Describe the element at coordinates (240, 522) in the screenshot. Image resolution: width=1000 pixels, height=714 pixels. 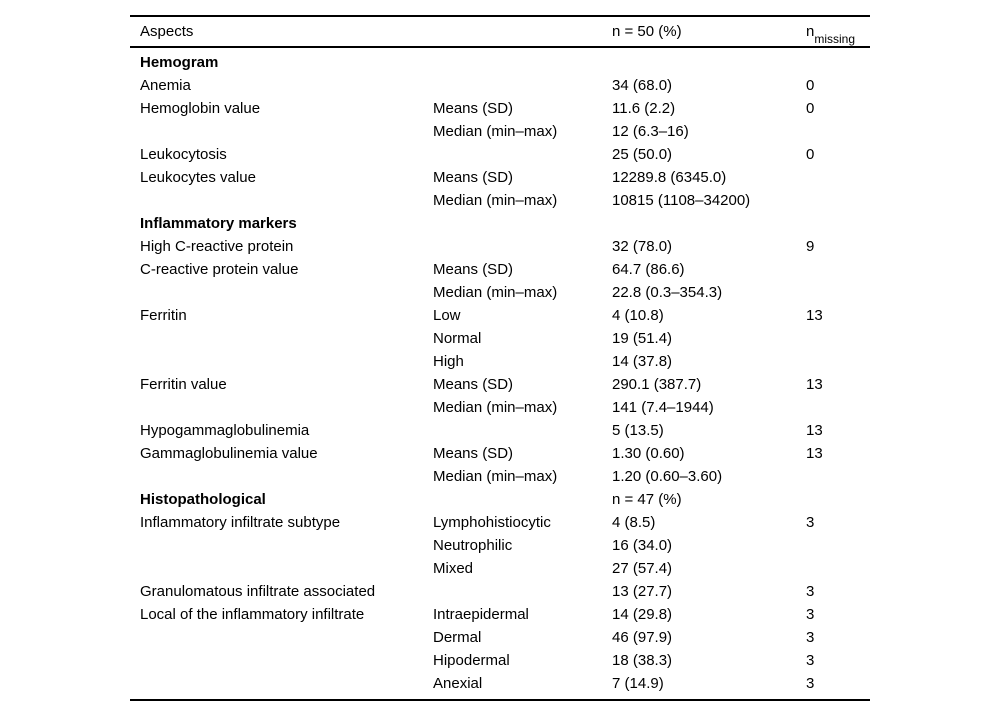
I see `row-aspect-label: Inflammatory infiltrate subtype` at that location.